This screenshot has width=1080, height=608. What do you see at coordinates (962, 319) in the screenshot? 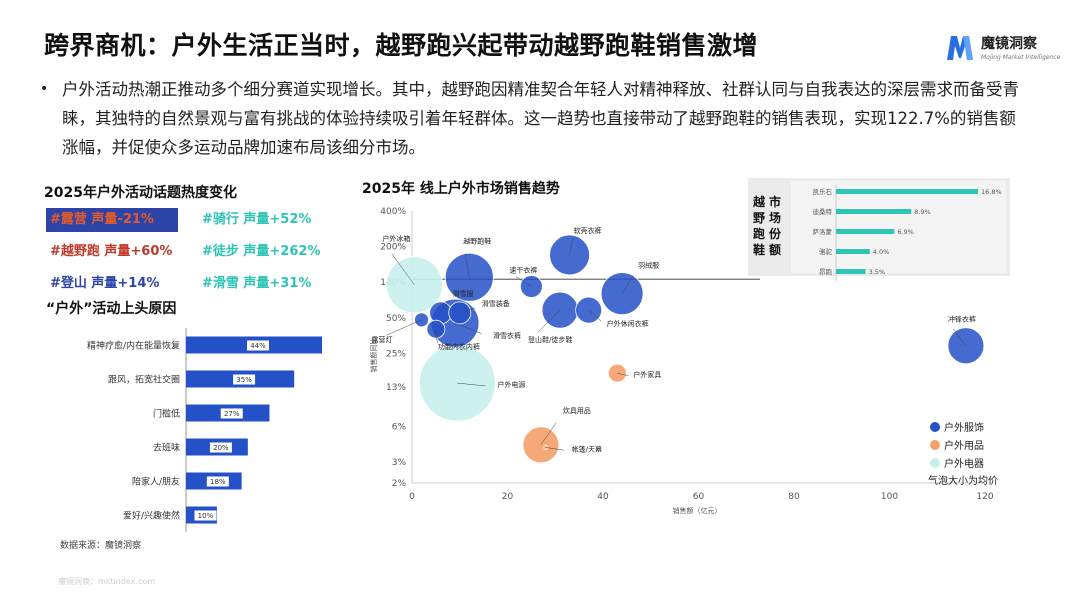
I see `bubble-label: 冲锋衣裤` at bounding box center [962, 319].